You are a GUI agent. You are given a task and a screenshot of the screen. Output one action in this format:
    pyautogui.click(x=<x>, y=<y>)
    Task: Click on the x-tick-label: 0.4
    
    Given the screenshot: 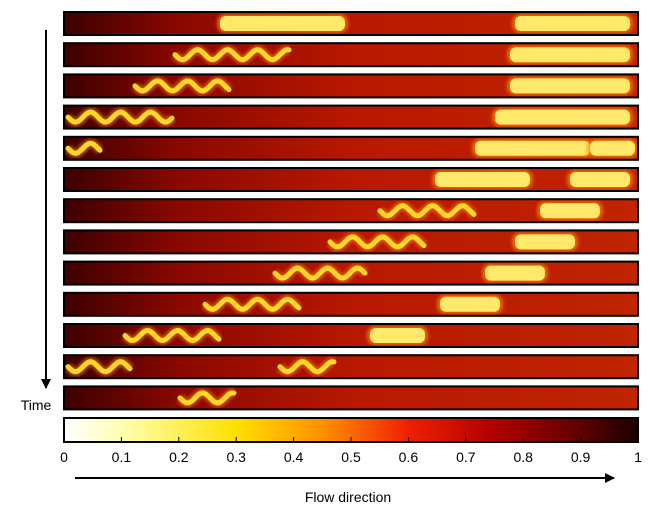 What is the action you would take?
    pyautogui.click(x=294, y=457)
    